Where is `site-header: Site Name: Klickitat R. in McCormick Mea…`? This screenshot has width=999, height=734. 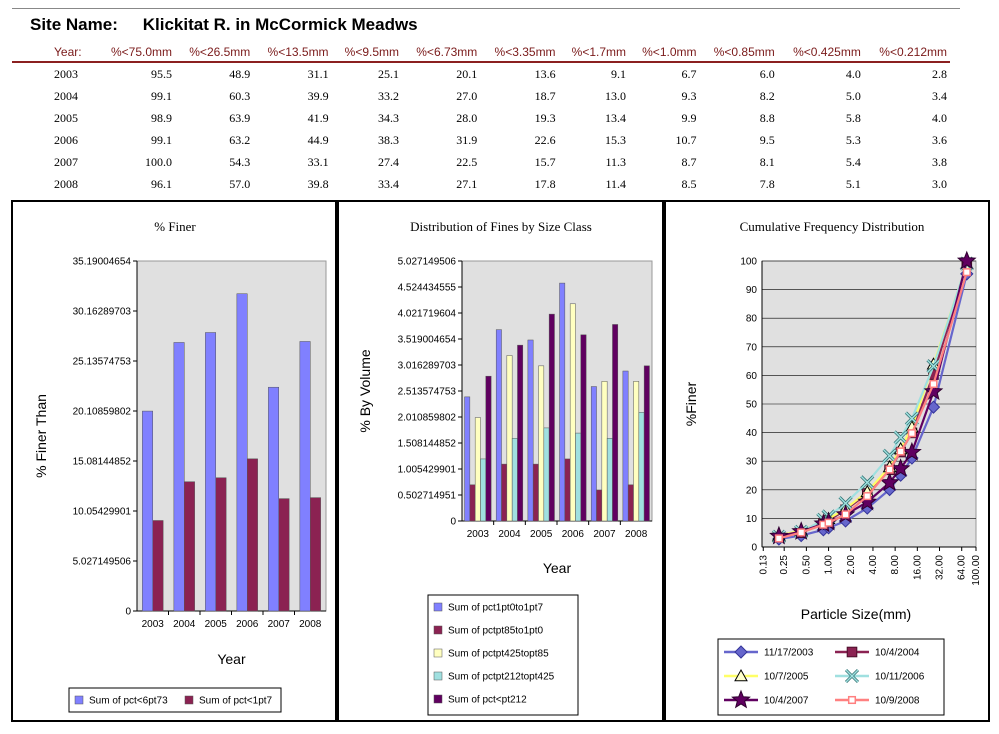
site-header: Site Name: Klickitat R. in McCormick Mea… is located at coordinates (224, 25).